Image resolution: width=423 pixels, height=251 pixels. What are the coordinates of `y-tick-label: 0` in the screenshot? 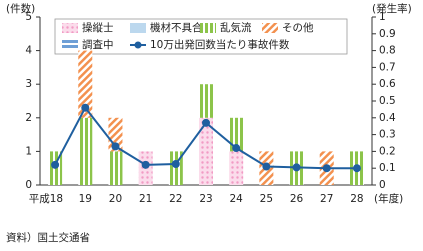 It's located at (28, 185).